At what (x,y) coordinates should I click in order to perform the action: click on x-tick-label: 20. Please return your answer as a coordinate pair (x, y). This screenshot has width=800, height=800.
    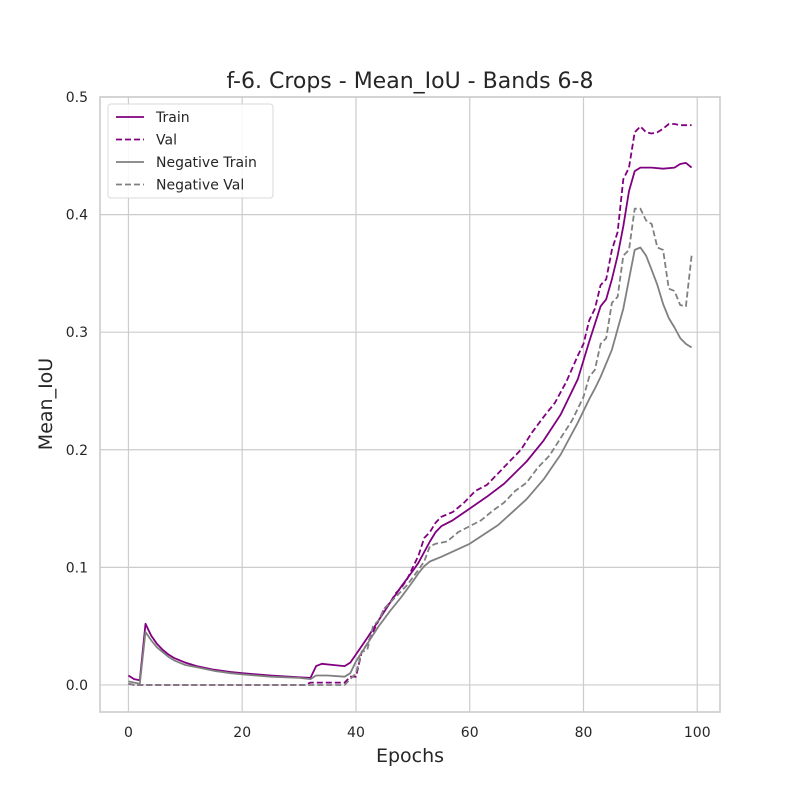
    Looking at the image, I should click on (242, 733).